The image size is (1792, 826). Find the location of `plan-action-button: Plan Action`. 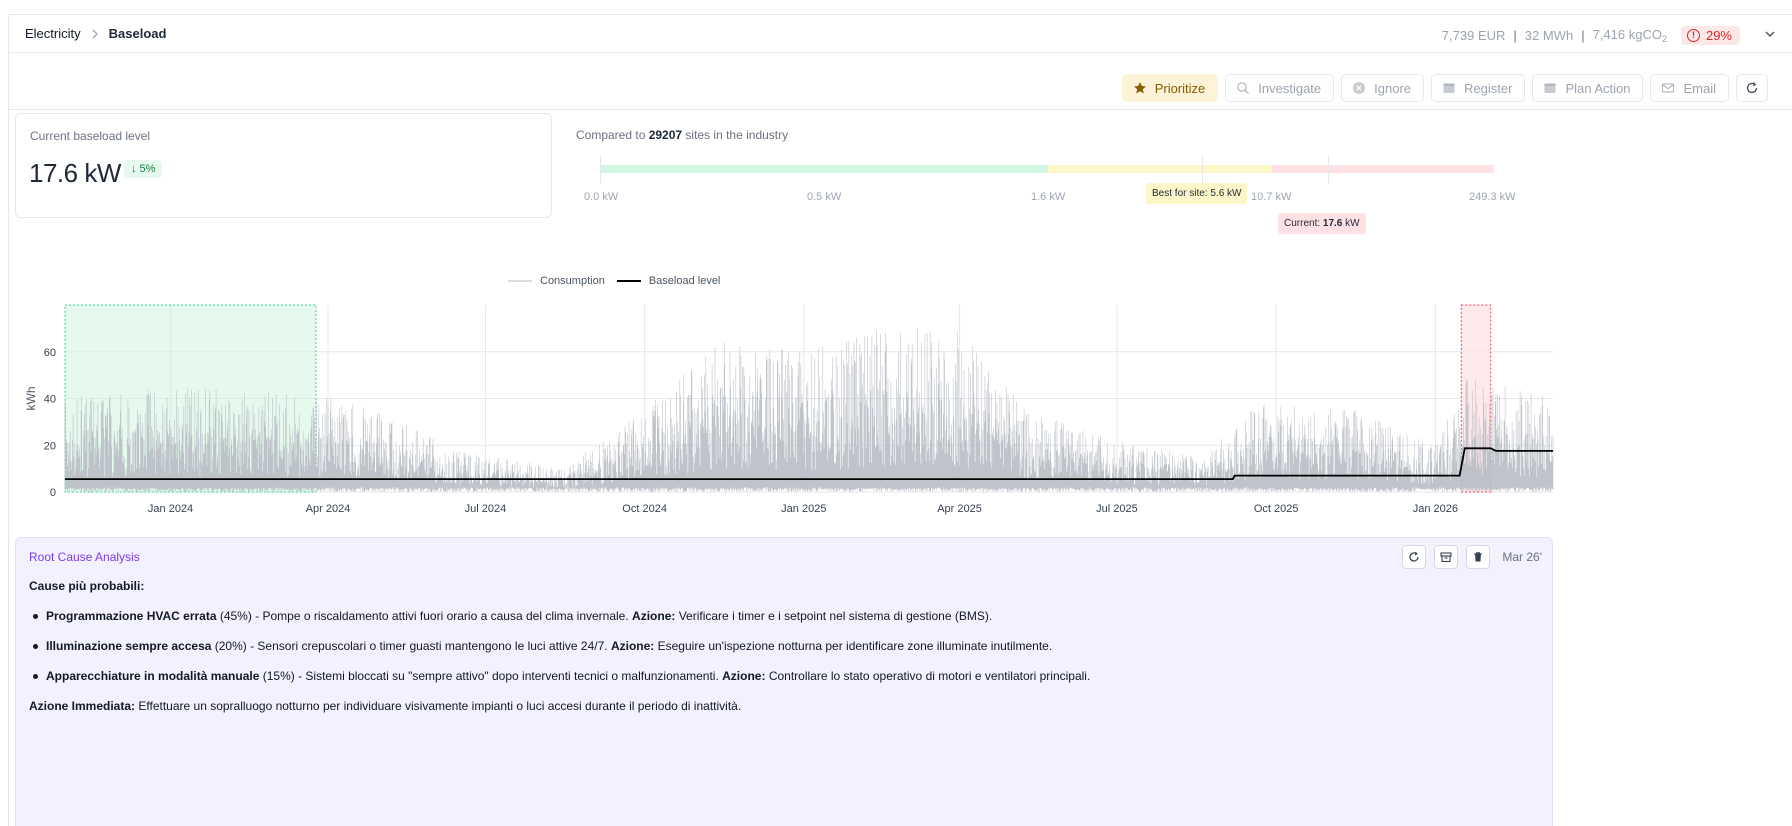

plan-action-button: Plan Action is located at coordinates (1588, 88).